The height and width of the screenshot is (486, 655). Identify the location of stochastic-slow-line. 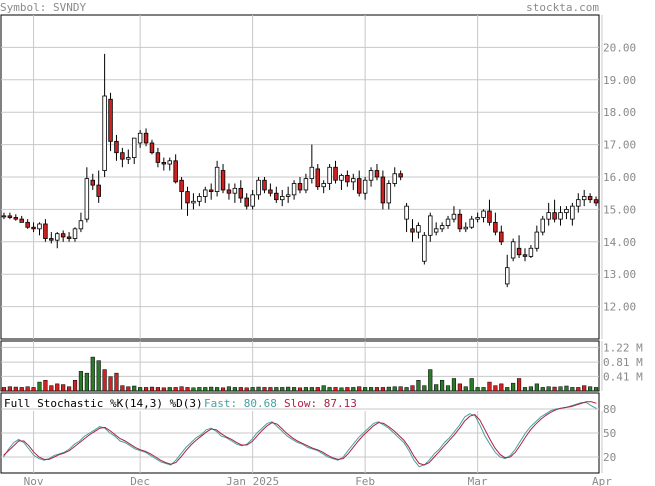
(300, 433).